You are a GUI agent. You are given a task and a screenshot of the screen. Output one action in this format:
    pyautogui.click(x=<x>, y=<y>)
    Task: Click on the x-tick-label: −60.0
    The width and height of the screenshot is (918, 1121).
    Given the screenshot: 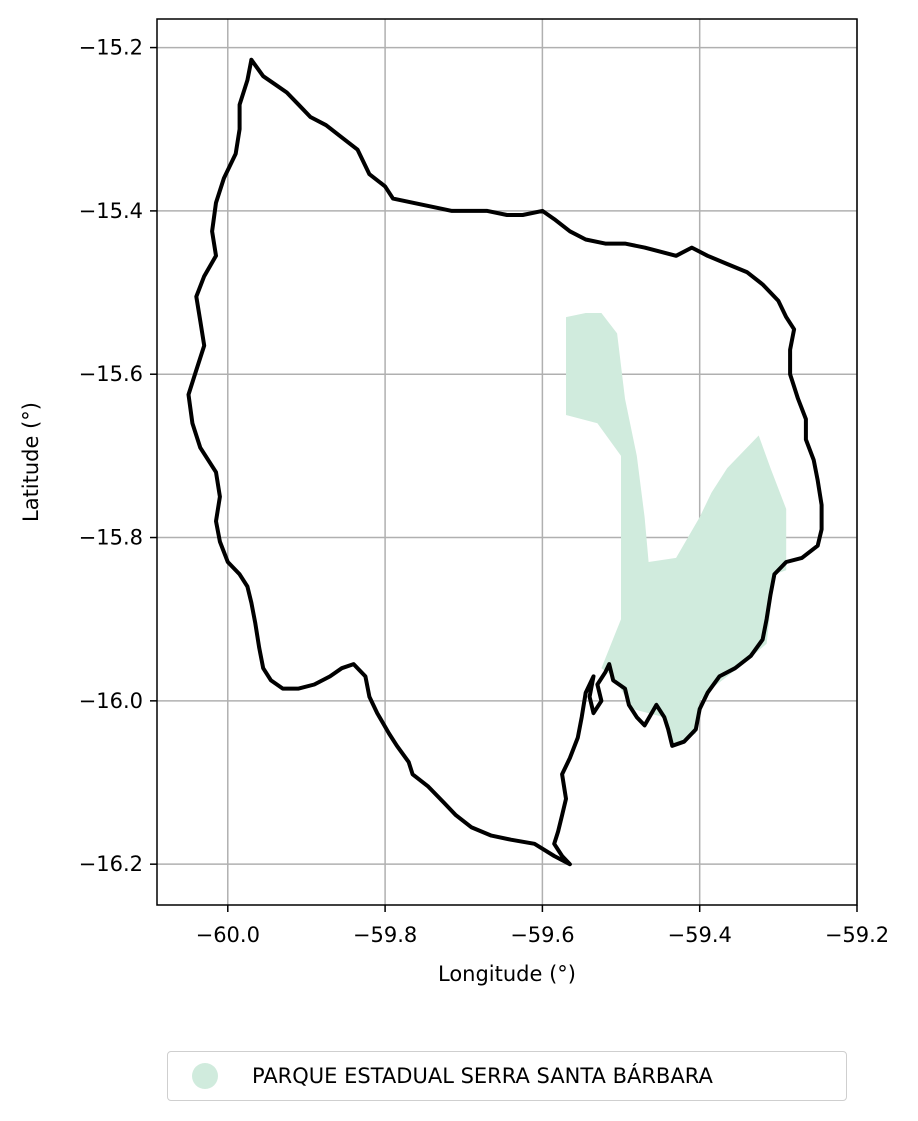 What is the action you would take?
    pyautogui.click(x=228, y=935)
    